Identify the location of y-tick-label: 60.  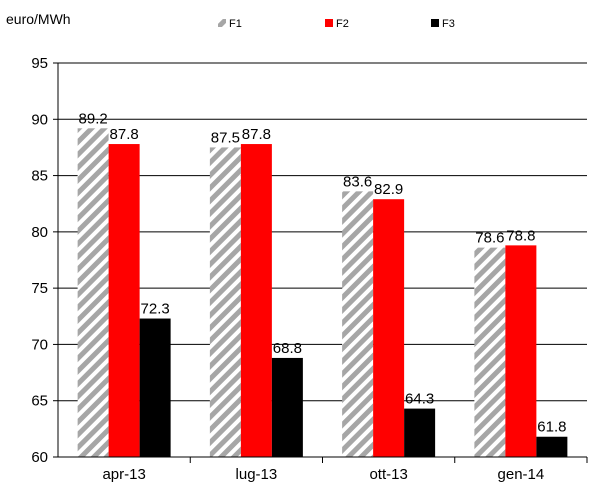
(39, 457).